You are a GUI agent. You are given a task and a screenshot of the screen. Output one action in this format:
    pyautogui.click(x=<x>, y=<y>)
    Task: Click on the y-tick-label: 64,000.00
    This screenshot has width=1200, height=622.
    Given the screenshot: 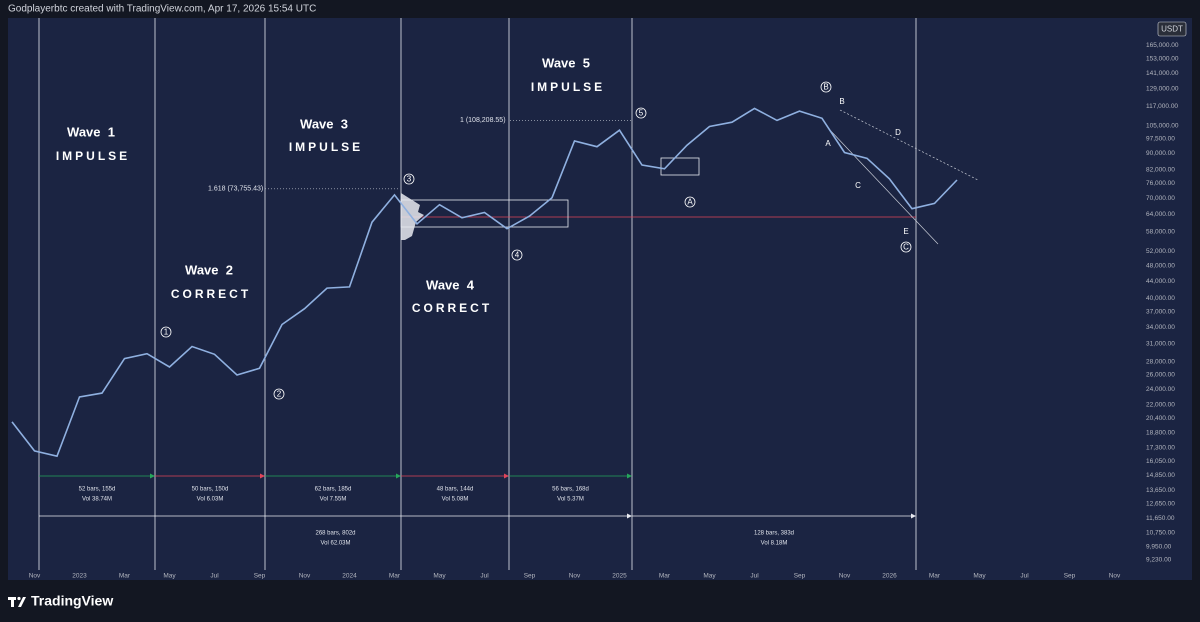 What is the action you would take?
    pyautogui.click(x=1160, y=214)
    